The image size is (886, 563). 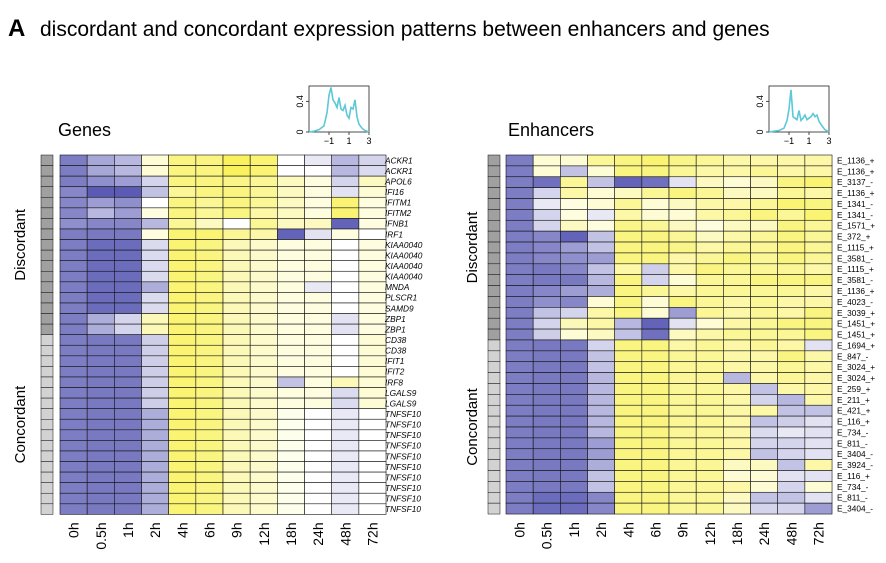 What do you see at coordinates (856, 324) in the screenshot?
I see `row-label: E_1451_+` at bounding box center [856, 324].